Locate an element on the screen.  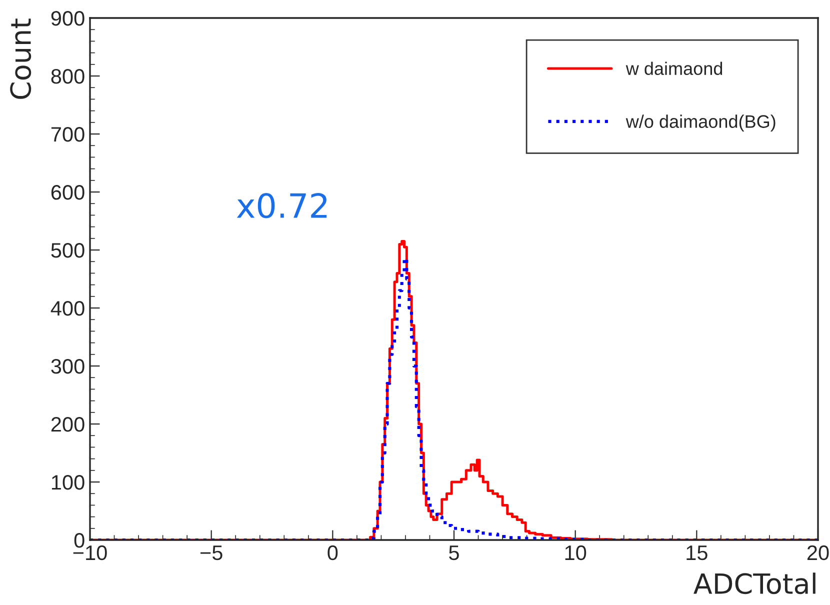
y-tick-label: 900 is located at coordinates (67, 18).